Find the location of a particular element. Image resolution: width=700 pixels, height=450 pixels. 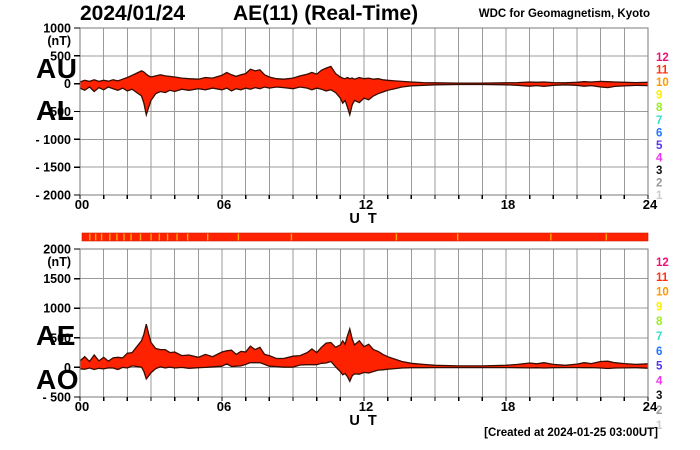

date-label: 2024/01/24 is located at coordinates (133, 13).